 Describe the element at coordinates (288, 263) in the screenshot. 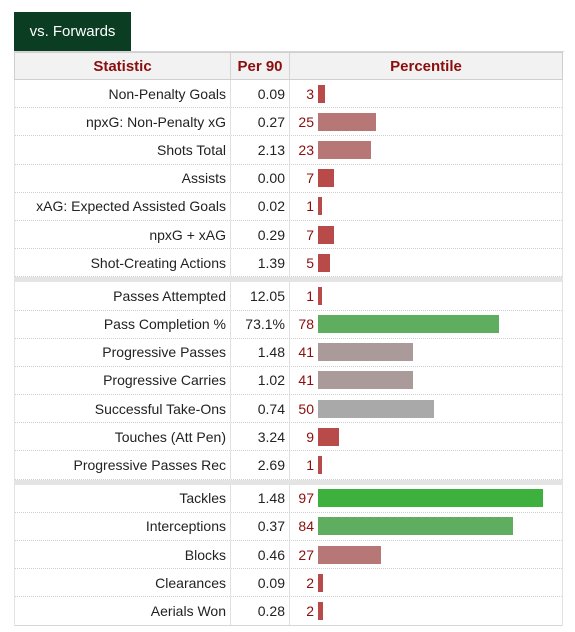

I see `table-row: Shot-Creating Actions 1.39 5` at that location.